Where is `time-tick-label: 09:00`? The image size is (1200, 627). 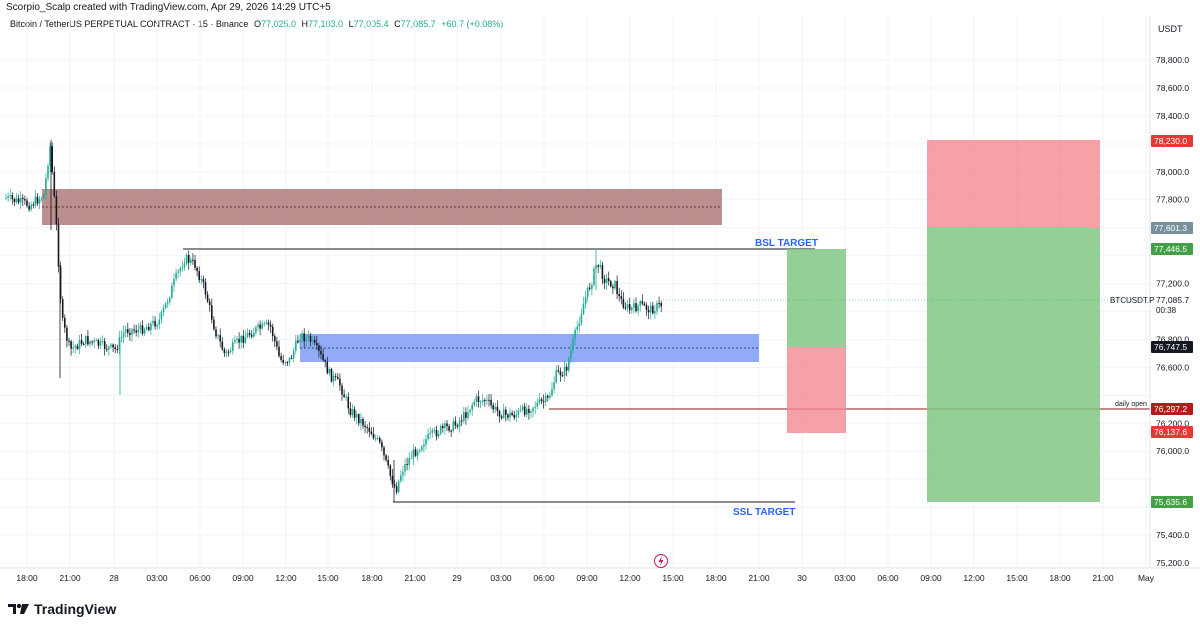
time-tick-label: 09:00 is located at coordinates (587, 578).